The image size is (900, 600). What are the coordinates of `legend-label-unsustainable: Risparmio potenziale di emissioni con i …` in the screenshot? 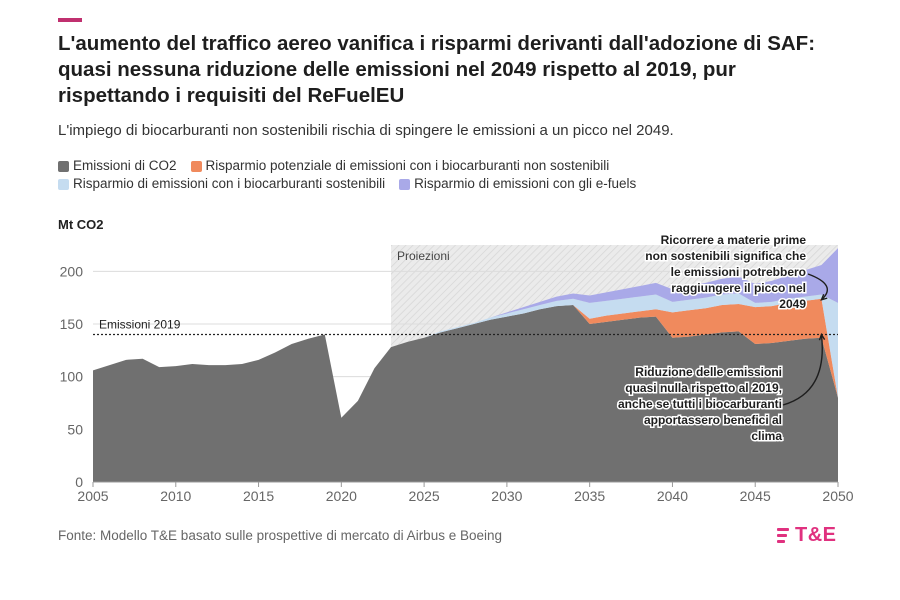 It's located at (407, 165).